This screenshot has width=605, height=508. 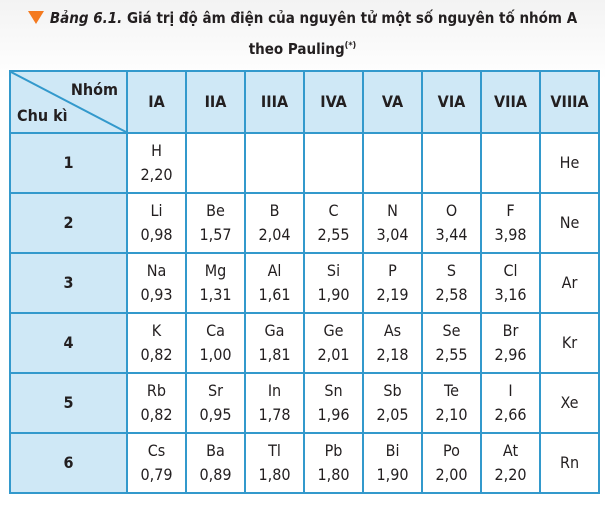 What do you see at coordinates (156, 403) in the screenshot?
I see `element-cell: Rb 0,82` at bounding box center [156, 403].